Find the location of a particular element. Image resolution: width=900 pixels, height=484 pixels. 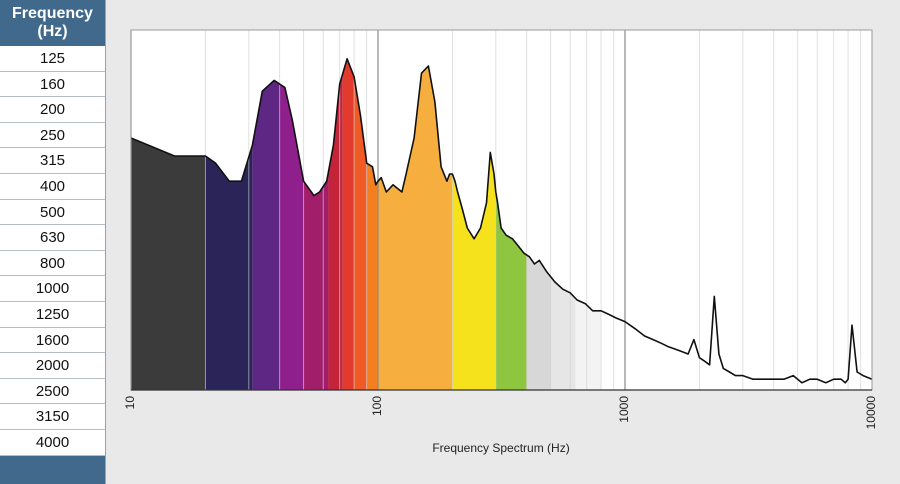

frequency-row: 160 is located at coordinates (52, 85).